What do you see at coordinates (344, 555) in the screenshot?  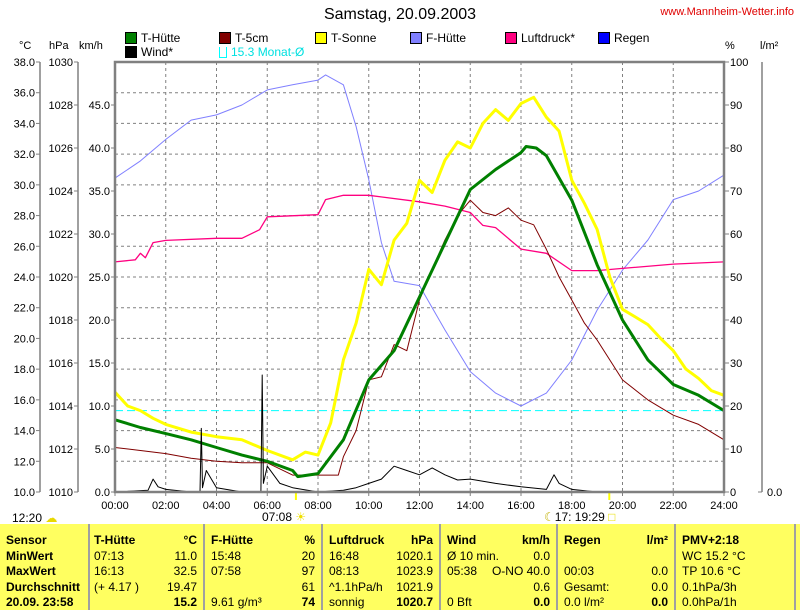 I see `cell-left: 16:48` at bounding box center [344, 555].